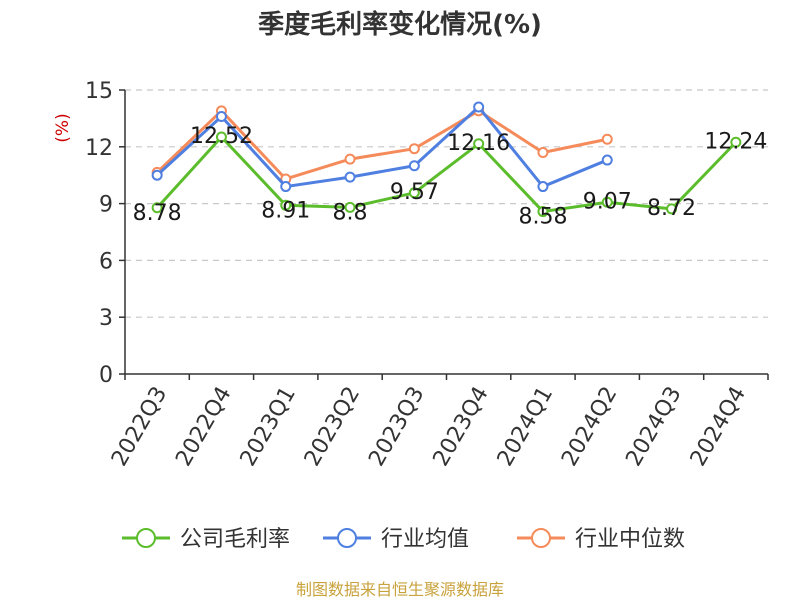  What do you see at coordinates (718, 427) in the screenshot?
I see `x-tick-label: 2024Q4` at bounding box center [718, 427].